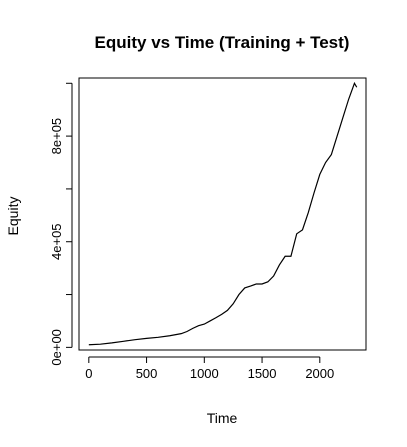  What do you see at coordinates (56, 136) in the screenshot?
I see `y-tick-label: 8e+05` at bounding box center [56, 136].